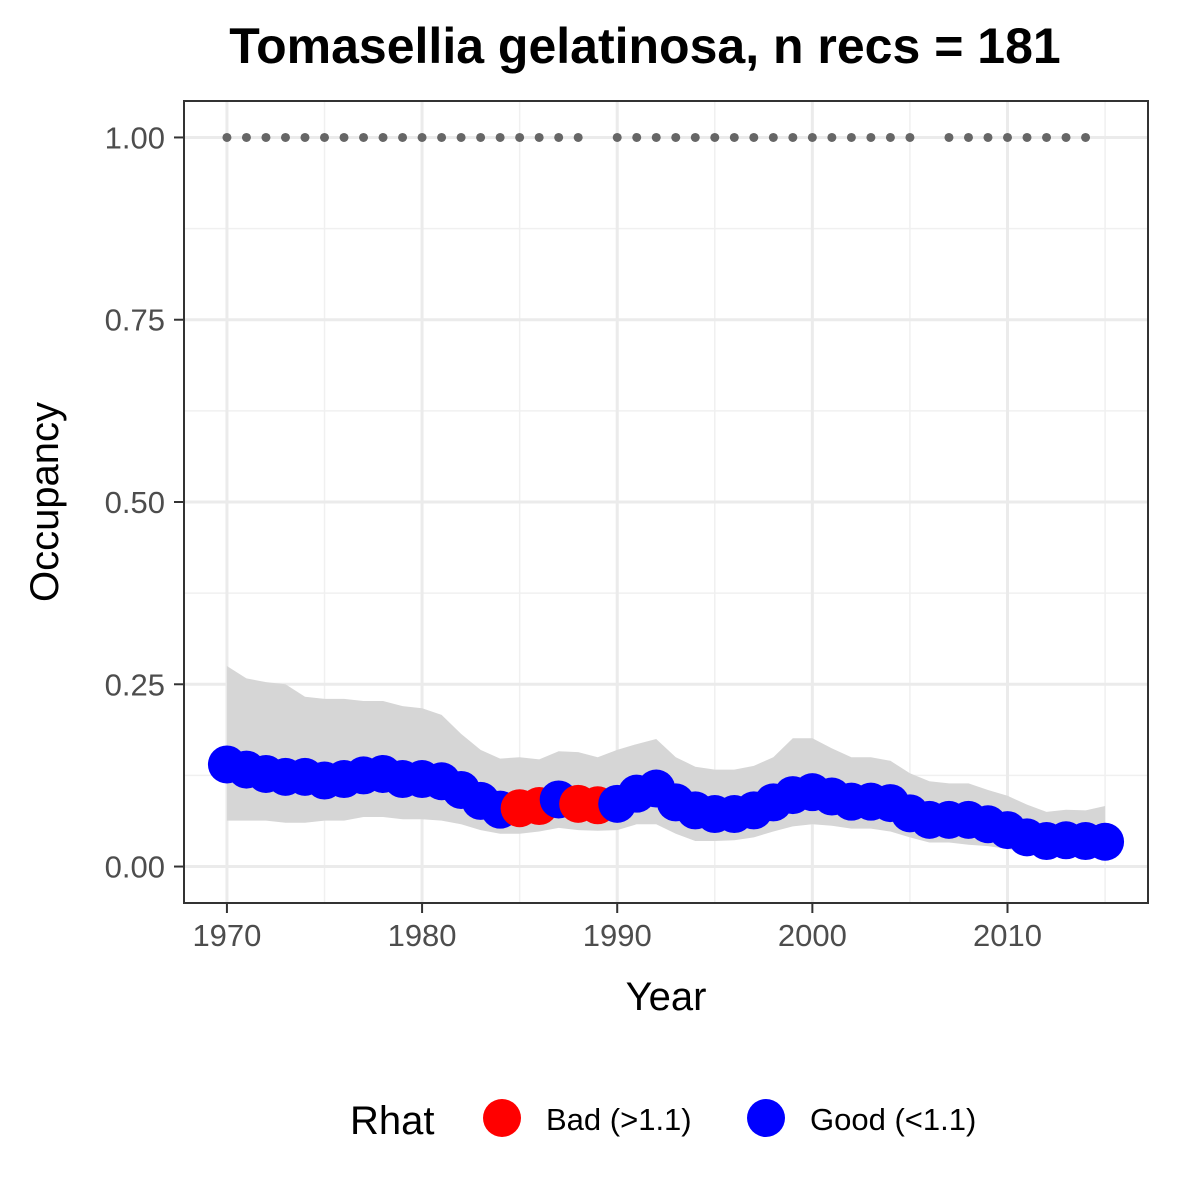 Image resolution: width=1200 pixels, height=1200 pixels. What do you see at coordinates (644, 46) in the screenshot?
I see `chart-title: Tomasellia gelatinosa, n recs = 181` at bounding box center [644, 46].